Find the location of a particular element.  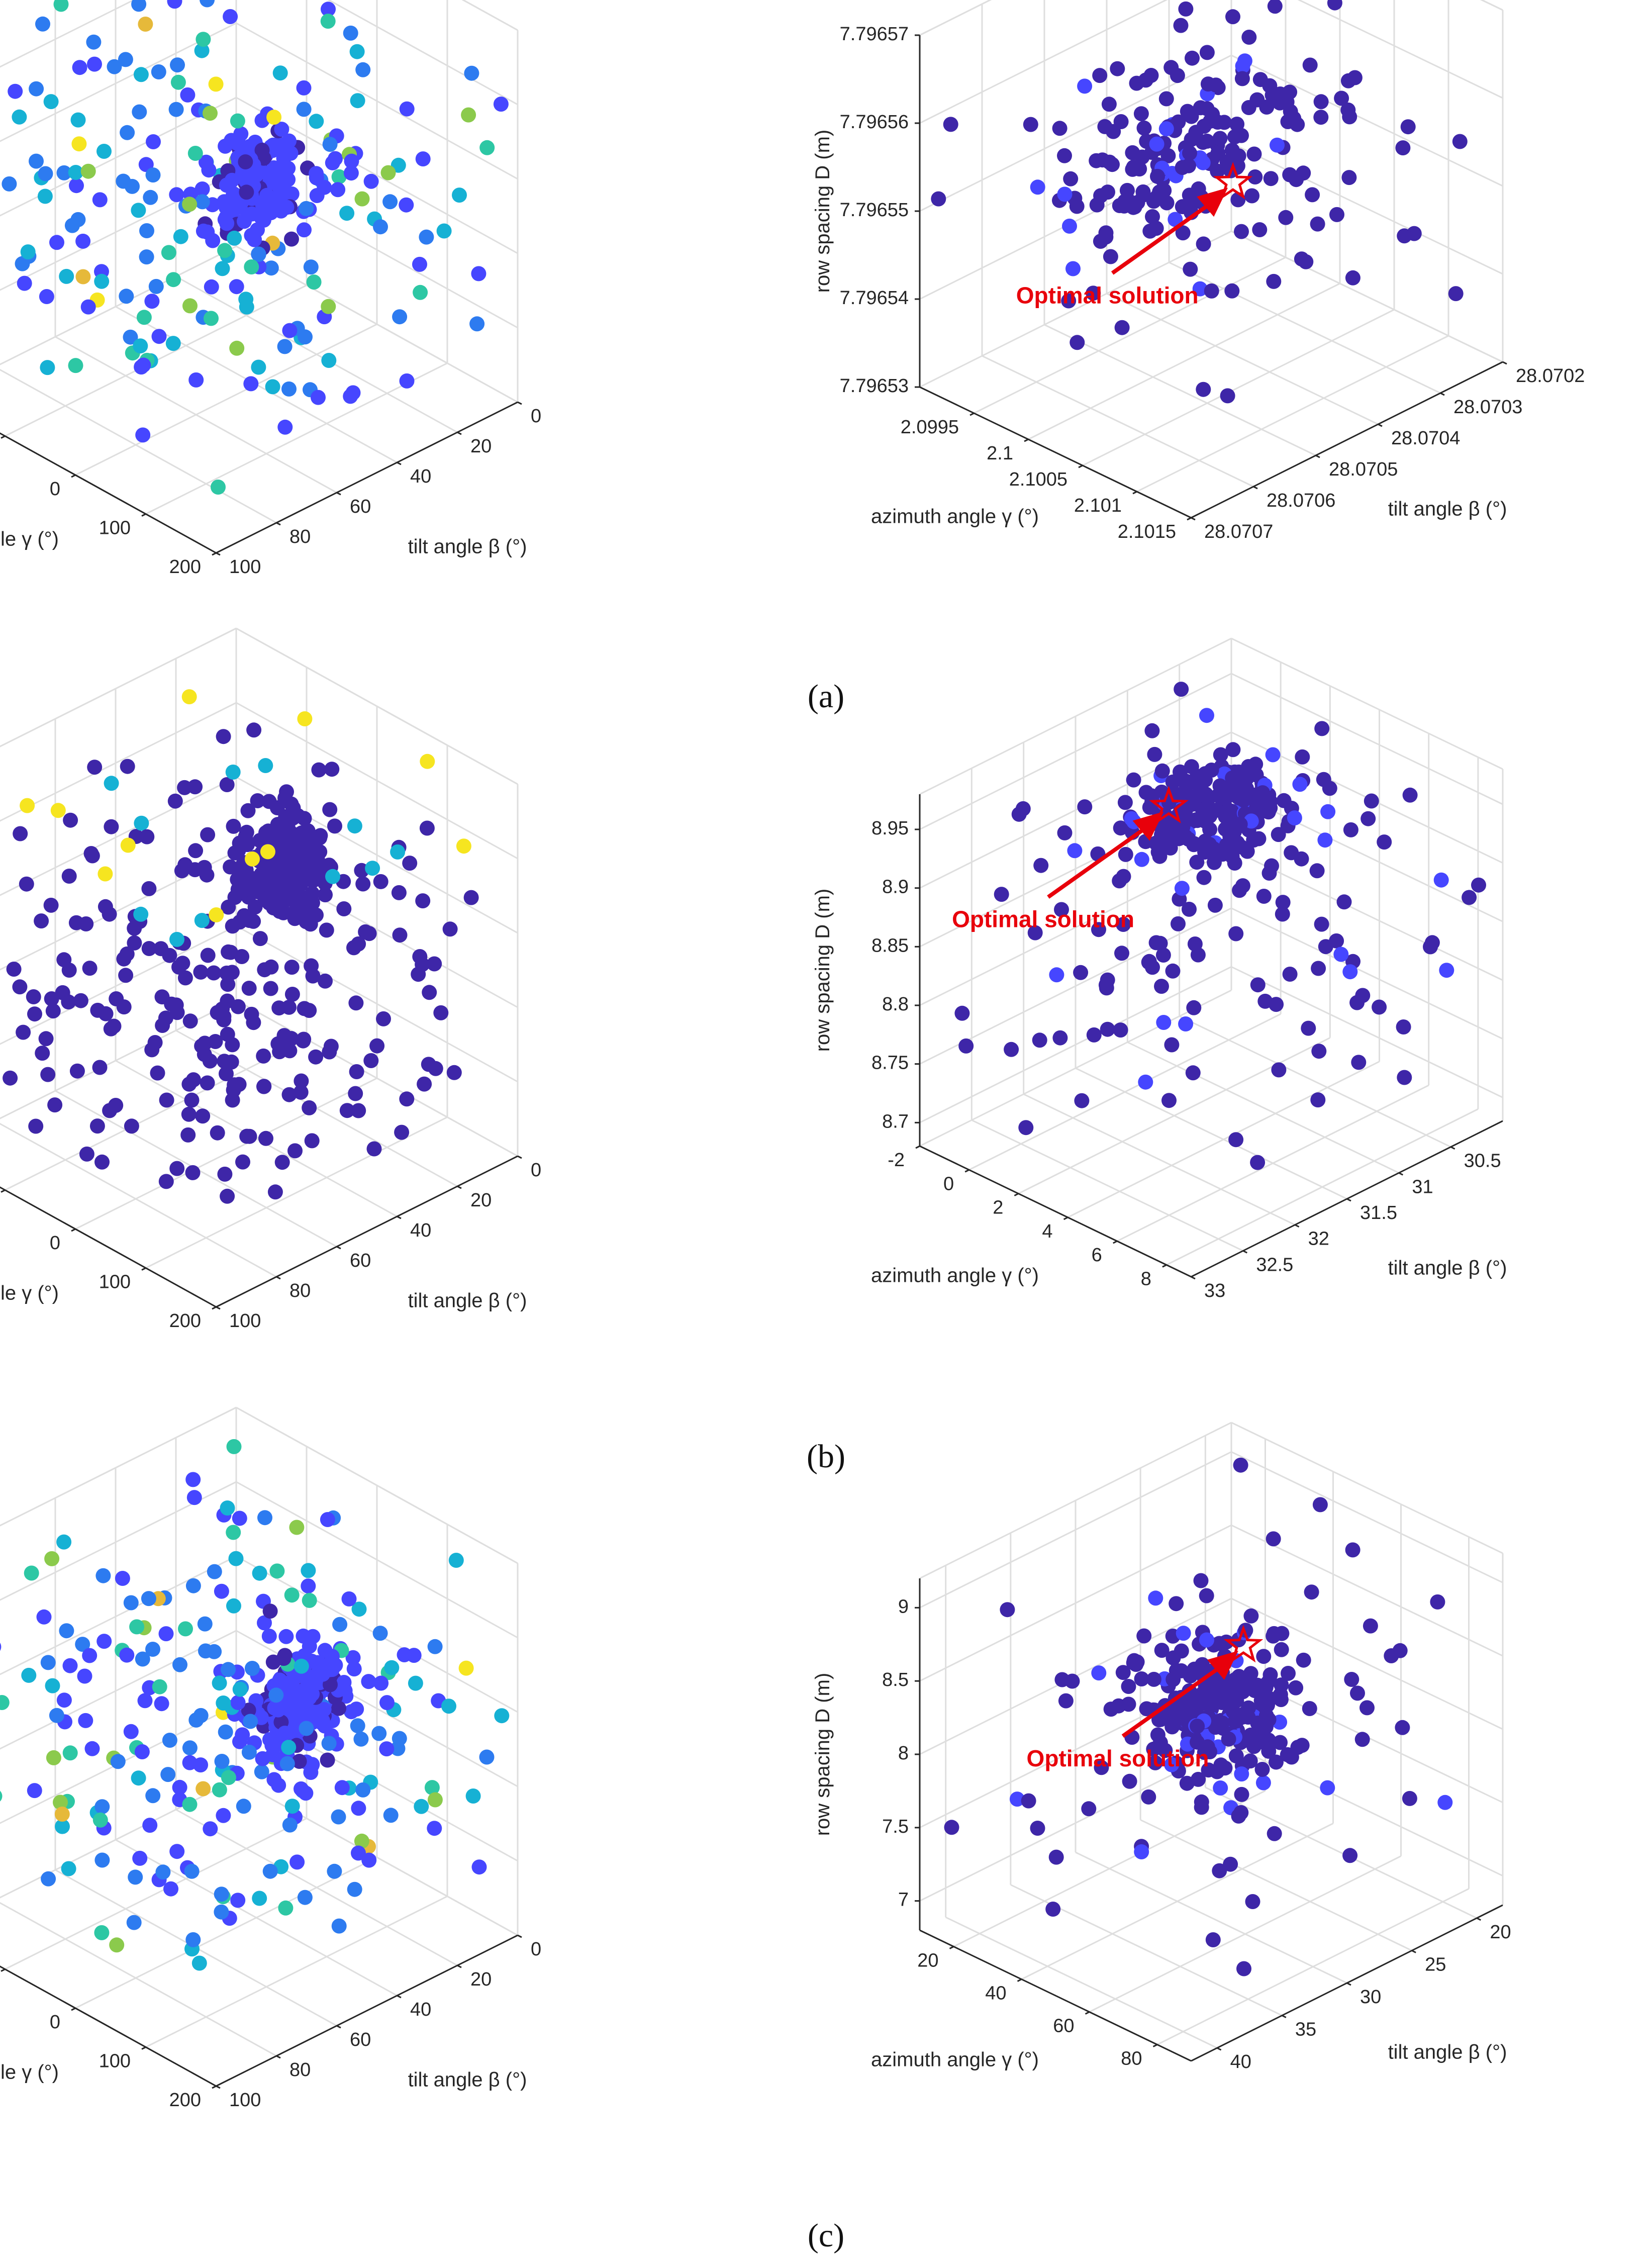

points-a-right: Optimal solution is located at coordinates (1199, 202).